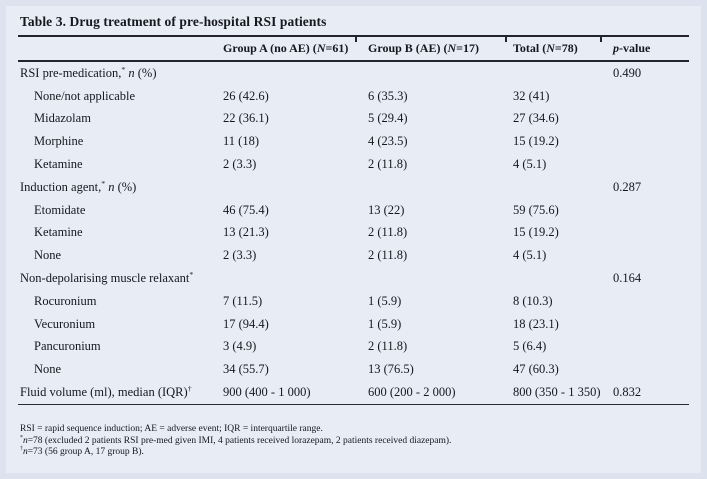 This screenshot has width=707, height=479. I want to click on cell-group-b: 5 (29.4), so click(388, 118).